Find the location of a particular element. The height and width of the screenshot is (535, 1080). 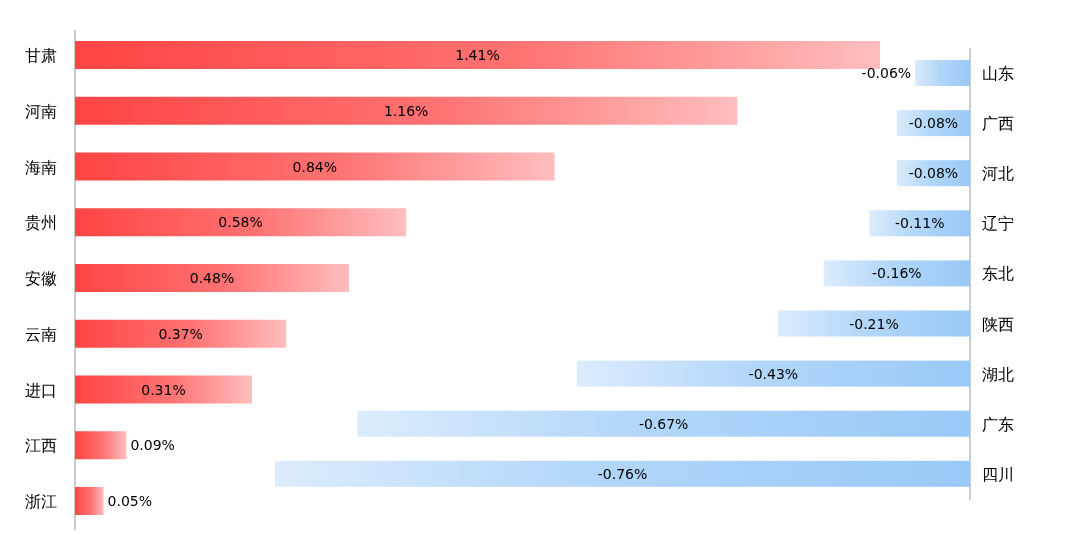

y-tick-label: 东北 is located at coordinates (998, 274).